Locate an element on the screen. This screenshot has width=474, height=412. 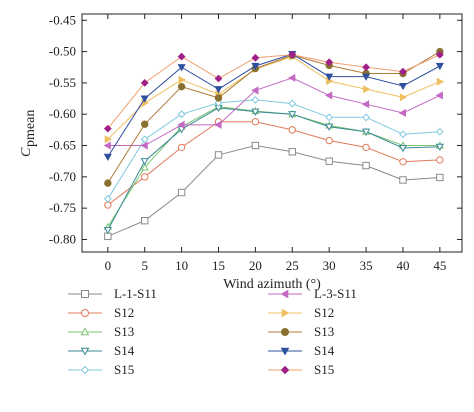
y-tick-label: -0.75 is located at coordinates (62, 207).